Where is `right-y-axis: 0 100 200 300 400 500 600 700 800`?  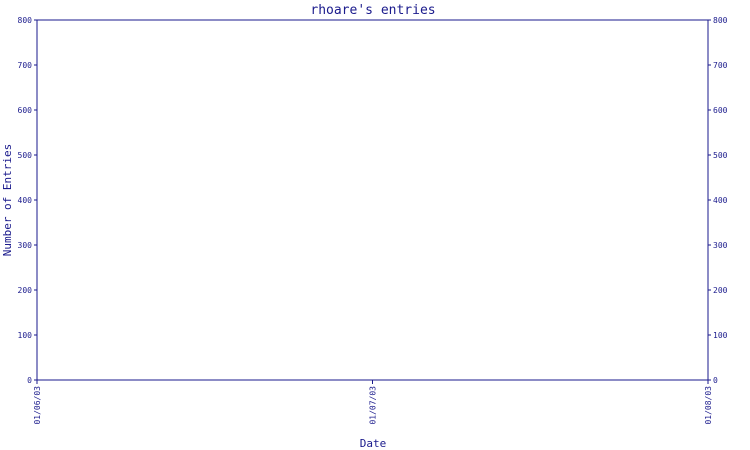 right-y-axis: 0 100 200 300 400 500 600 700 800 is located at coordinates (718, 200).